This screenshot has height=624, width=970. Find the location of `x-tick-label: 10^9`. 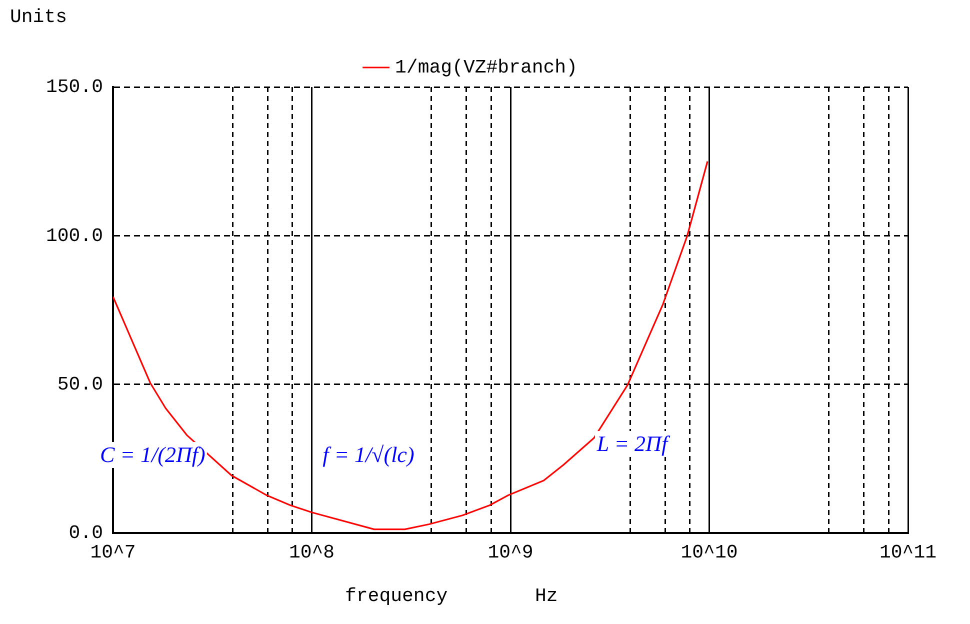

x-tick-label: 10^9 is located at coordinates (511, 553).